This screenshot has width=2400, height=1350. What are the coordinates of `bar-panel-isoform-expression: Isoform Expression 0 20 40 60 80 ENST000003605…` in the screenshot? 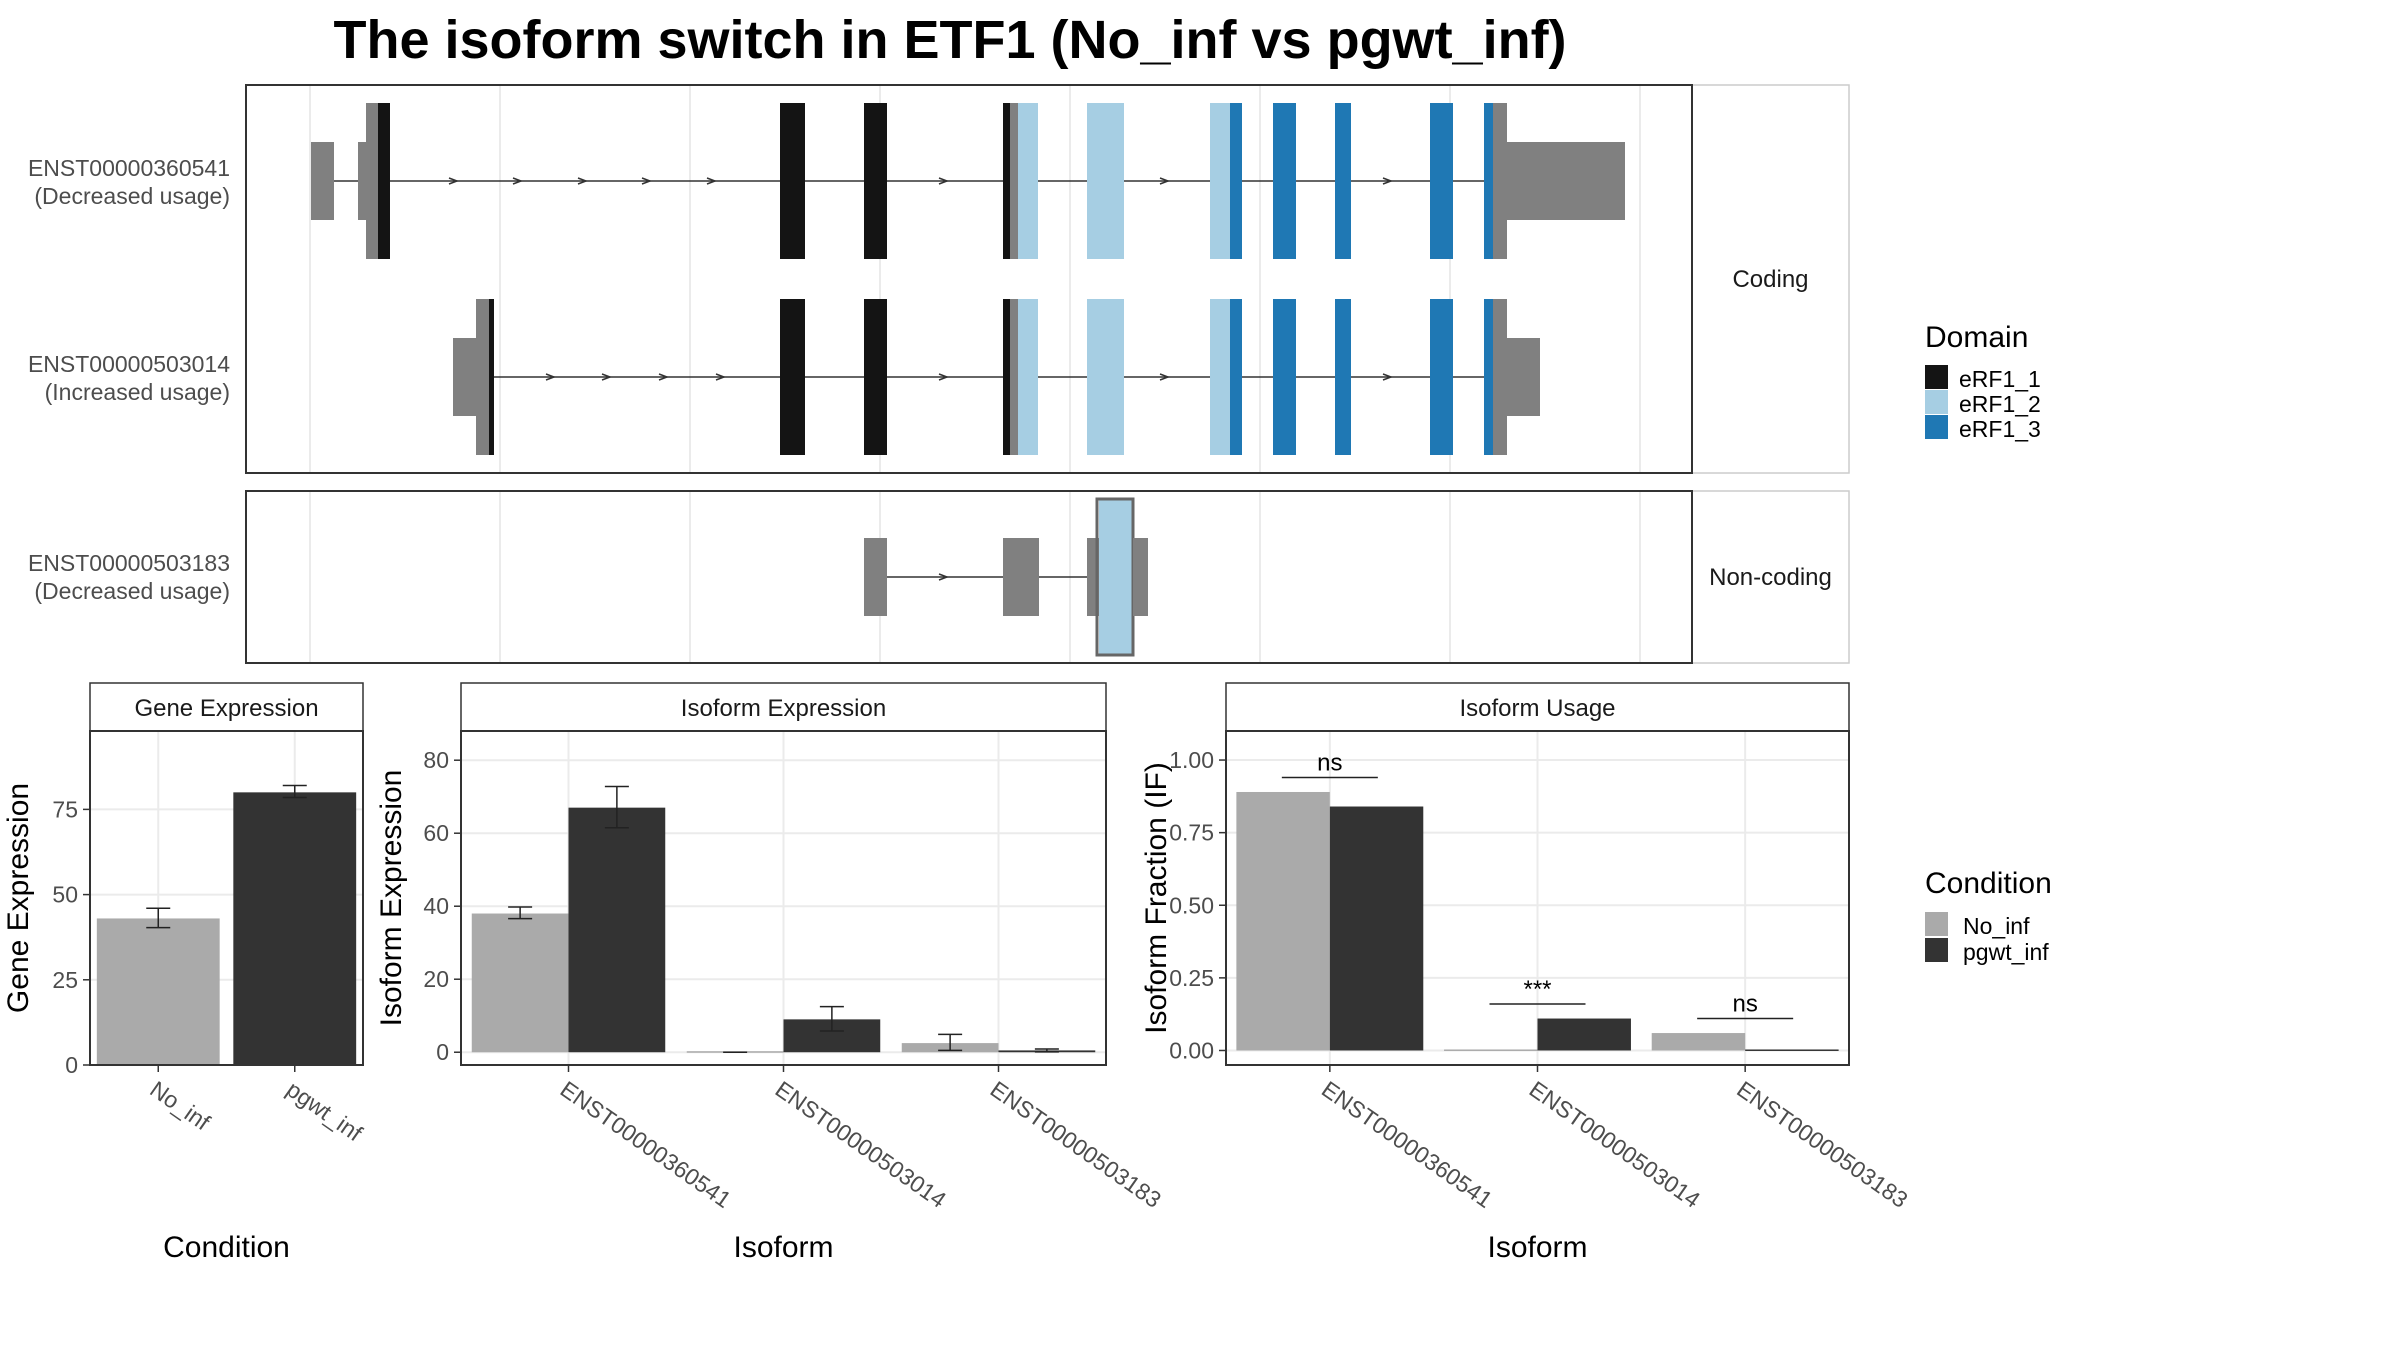 It's located at (770, 973).